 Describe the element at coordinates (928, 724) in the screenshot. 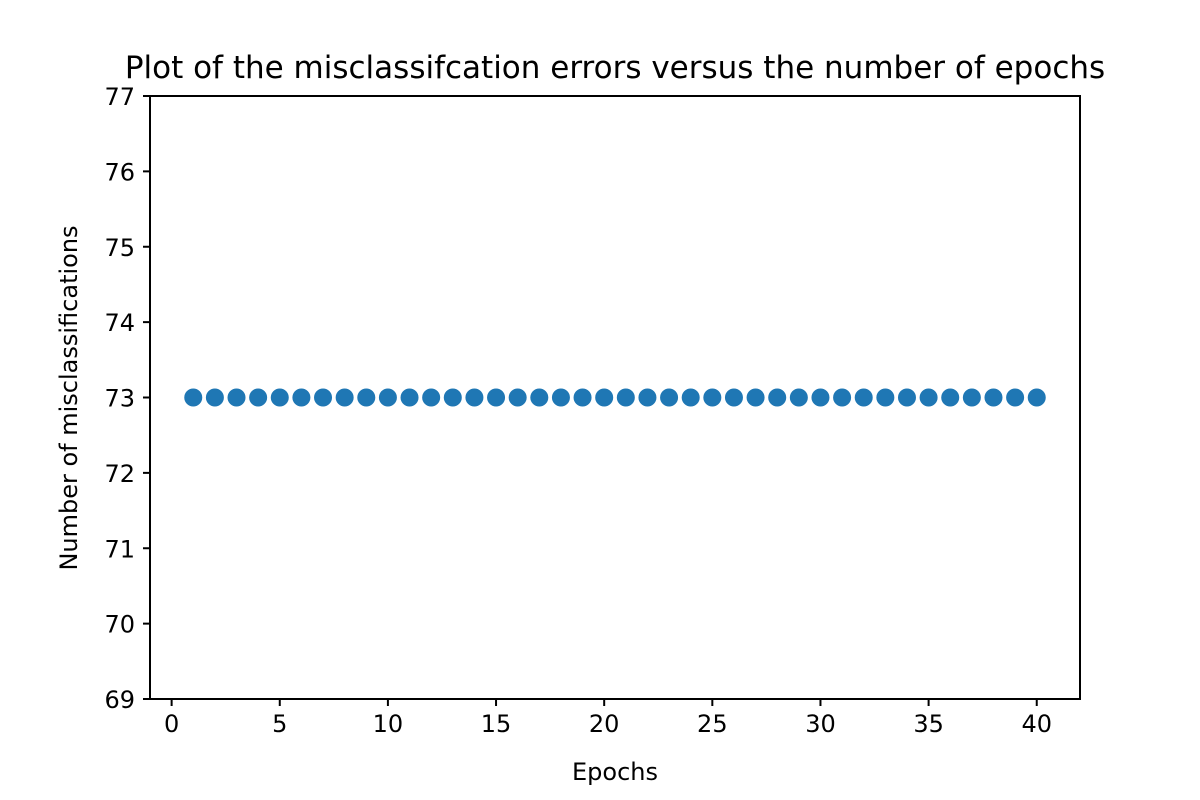

I see `x-tick-label: 35` at that location.